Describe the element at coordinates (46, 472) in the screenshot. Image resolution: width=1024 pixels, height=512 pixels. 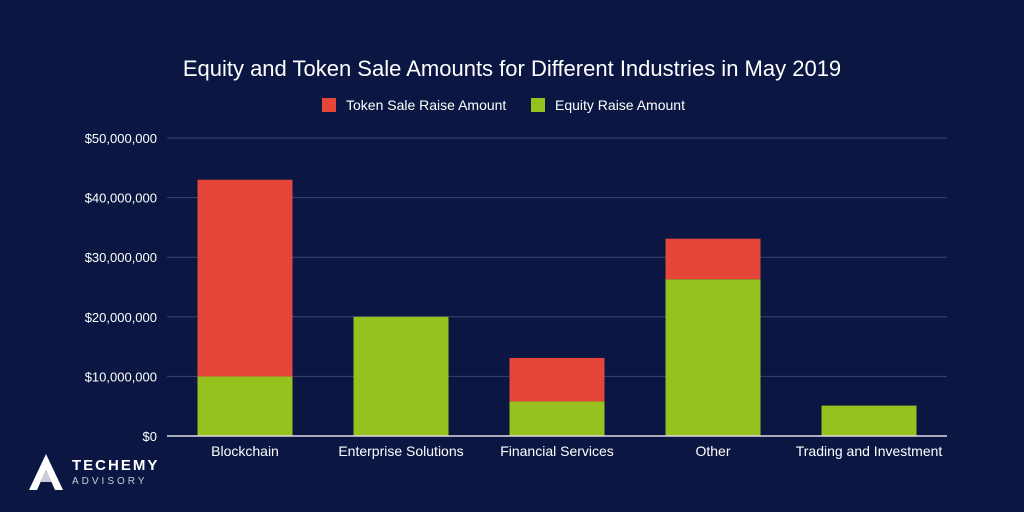
I see `techemy-logo-icon` at that location.